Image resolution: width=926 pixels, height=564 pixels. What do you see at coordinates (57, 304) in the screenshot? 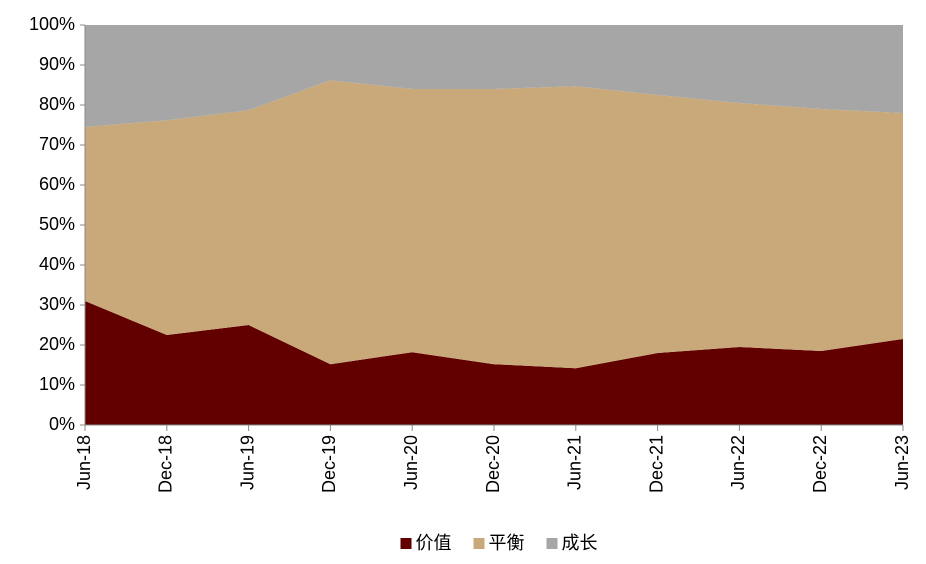
I see `y-tick-label: 30%` at bounding box center [57, 304].